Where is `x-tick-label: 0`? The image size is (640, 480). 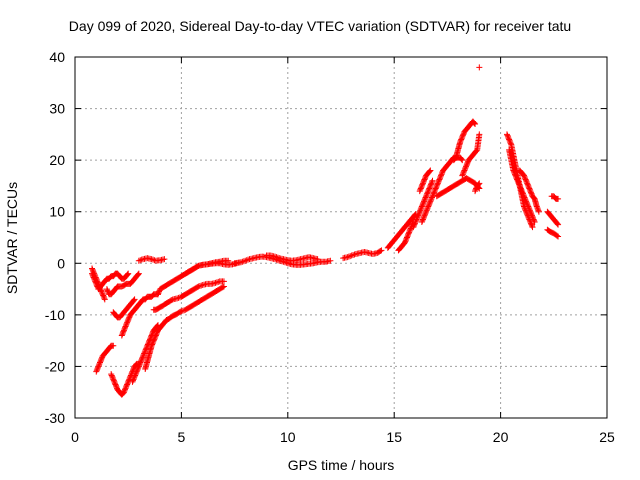
x-tick-label: 0 is located at coordinates (75, 437).